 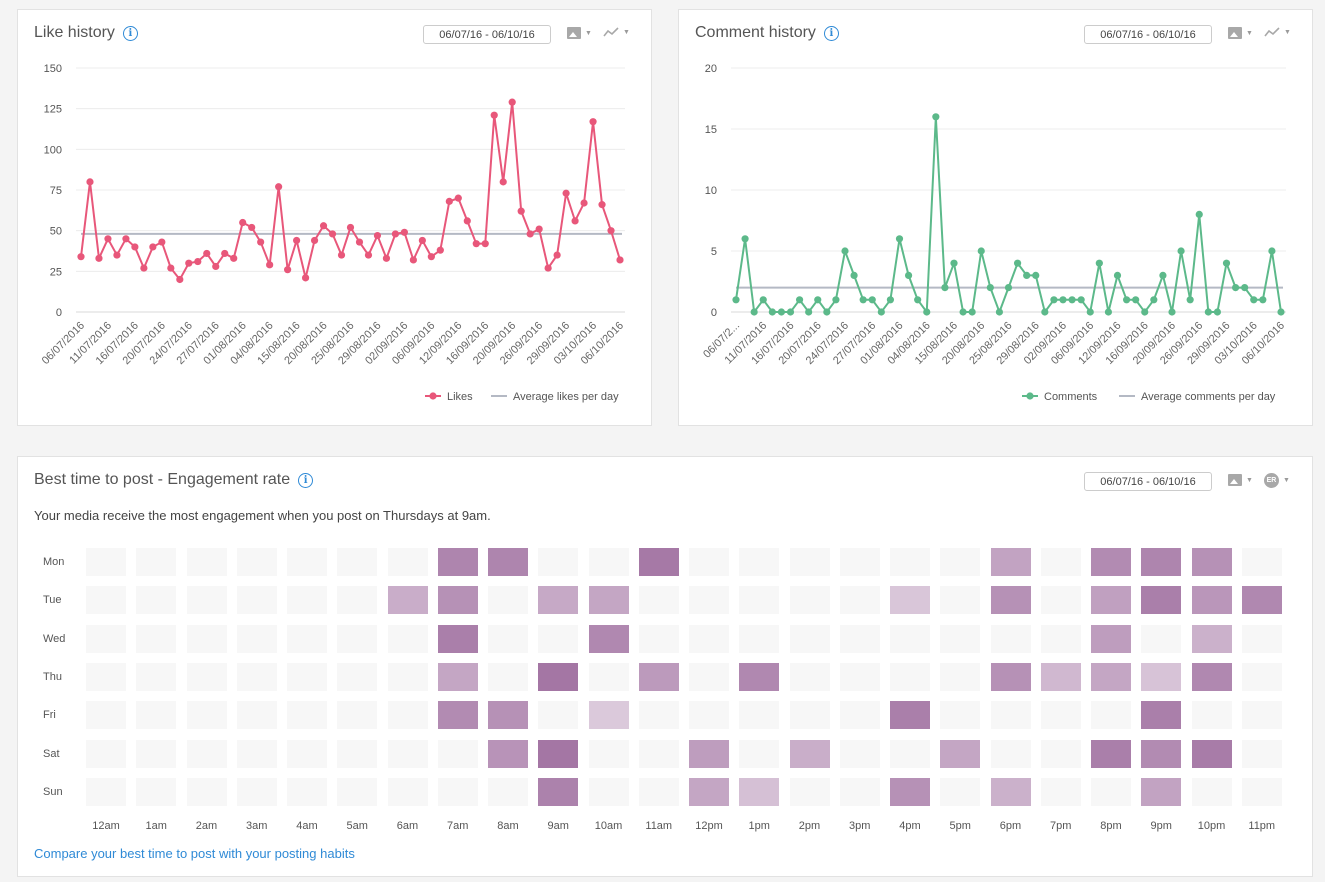 What do you see at coordinates (1240, 33) in the screenshot?
I see `comment-image-export-button: ▼` at bounding box center [1240, 33].